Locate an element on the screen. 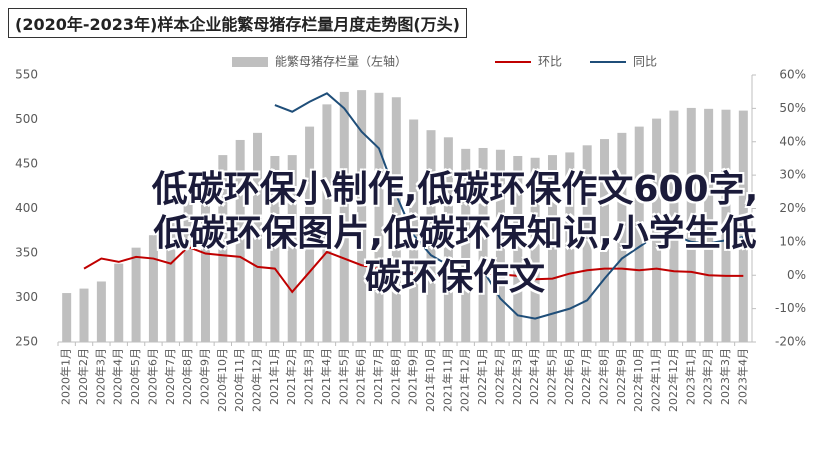 Image resolution: width=815 pixels, height=461 pixels. y2-tick-label: 60% is located at coordinates (792, 75).